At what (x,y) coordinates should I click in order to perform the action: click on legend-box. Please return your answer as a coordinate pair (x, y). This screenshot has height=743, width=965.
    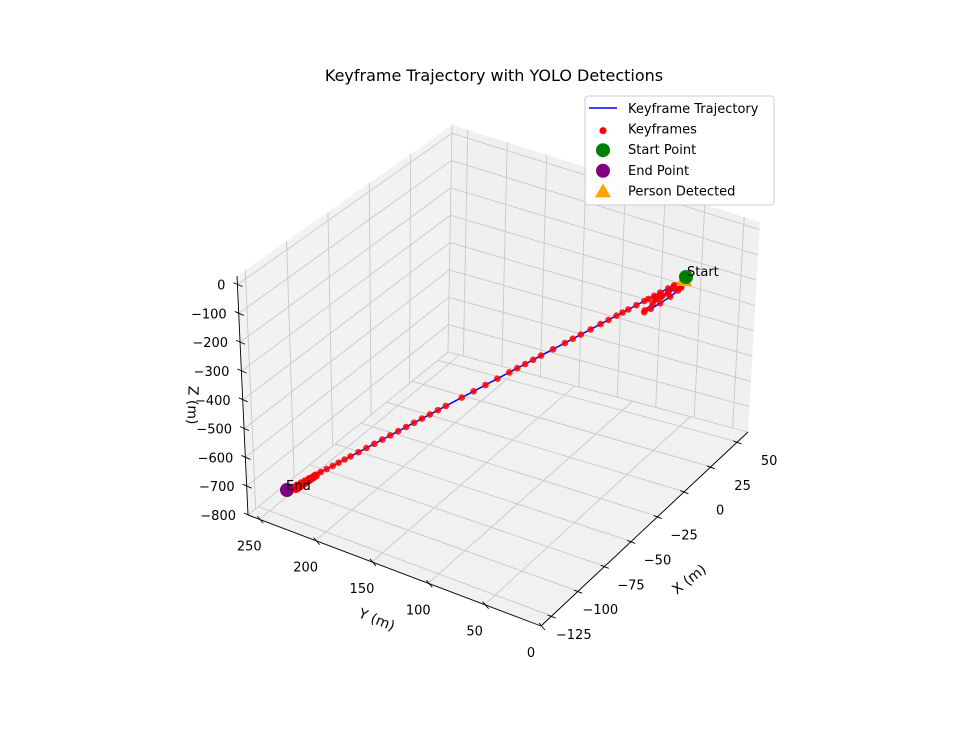
    Looking at the image, I should click on (679, 150).